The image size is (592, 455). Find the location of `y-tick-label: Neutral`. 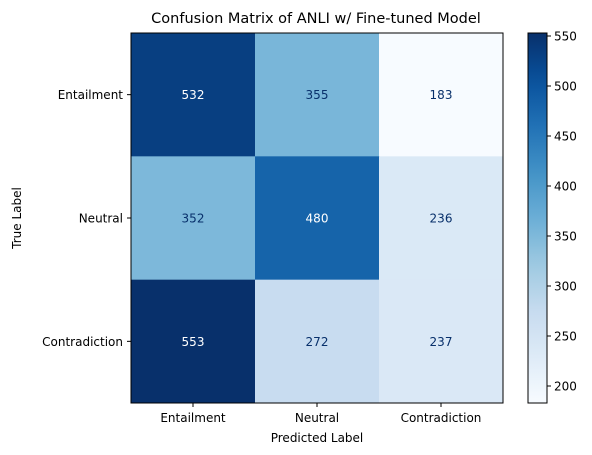

y-tick-label: Neutral is located at coordinates (101, 219).